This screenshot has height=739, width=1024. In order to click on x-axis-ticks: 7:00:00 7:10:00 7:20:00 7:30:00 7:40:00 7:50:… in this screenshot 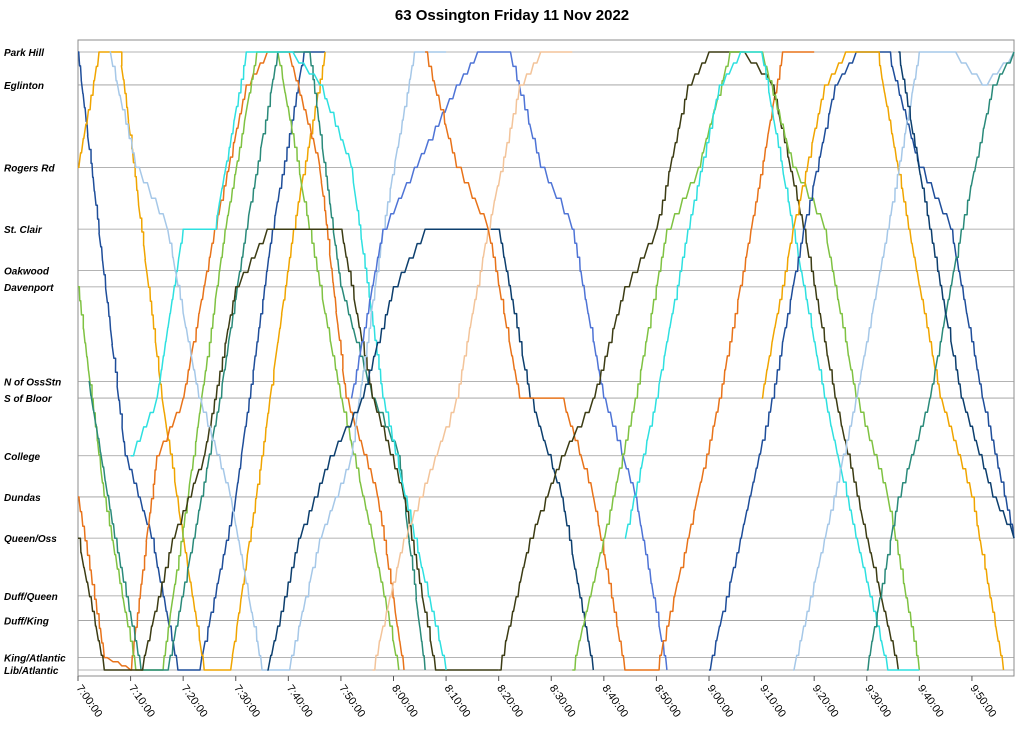, I will do `click(536, 698)`.